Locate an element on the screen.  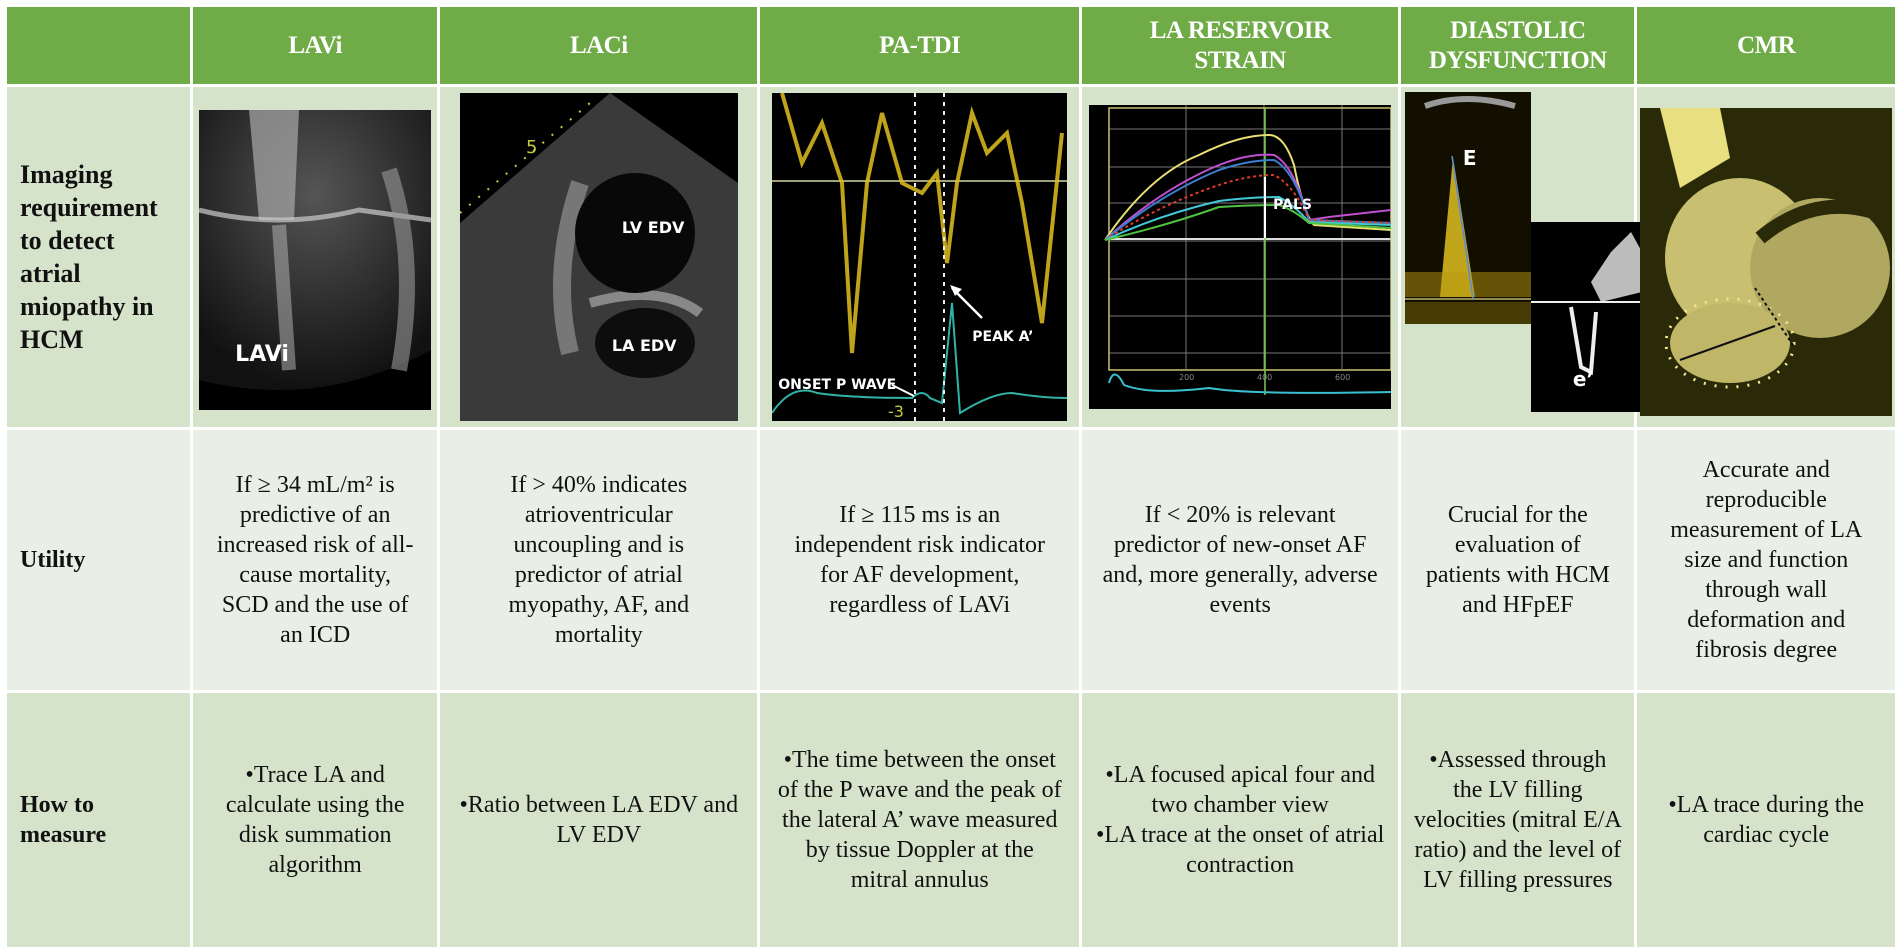
row-label-utility: Utility is located at coordinates (99, 560).